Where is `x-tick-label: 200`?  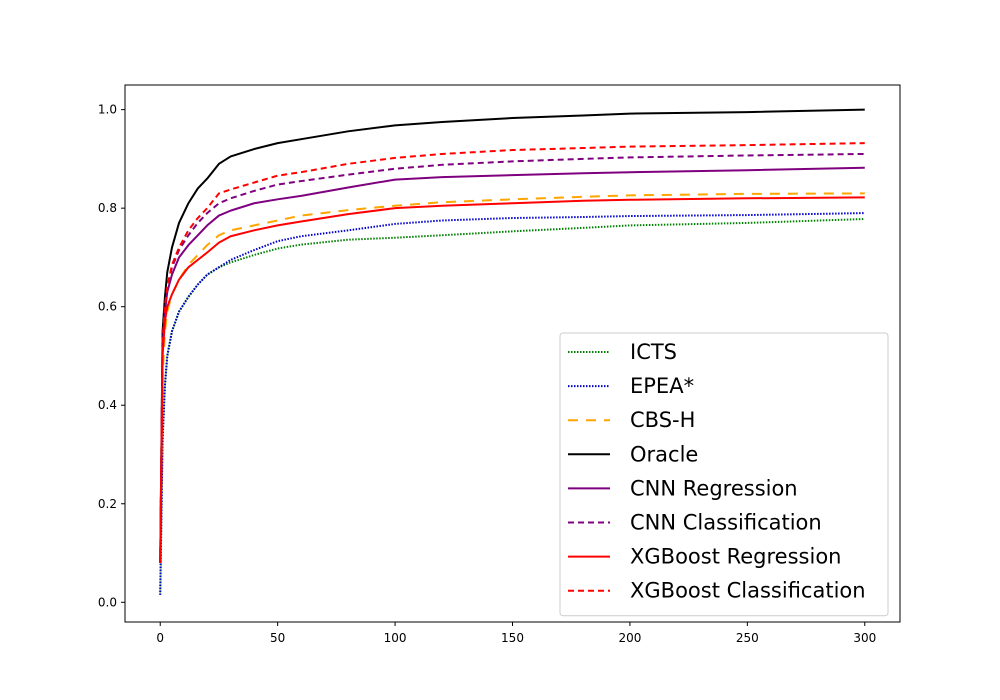
x-tick-label: 200 is located at coordinates (629, 638).